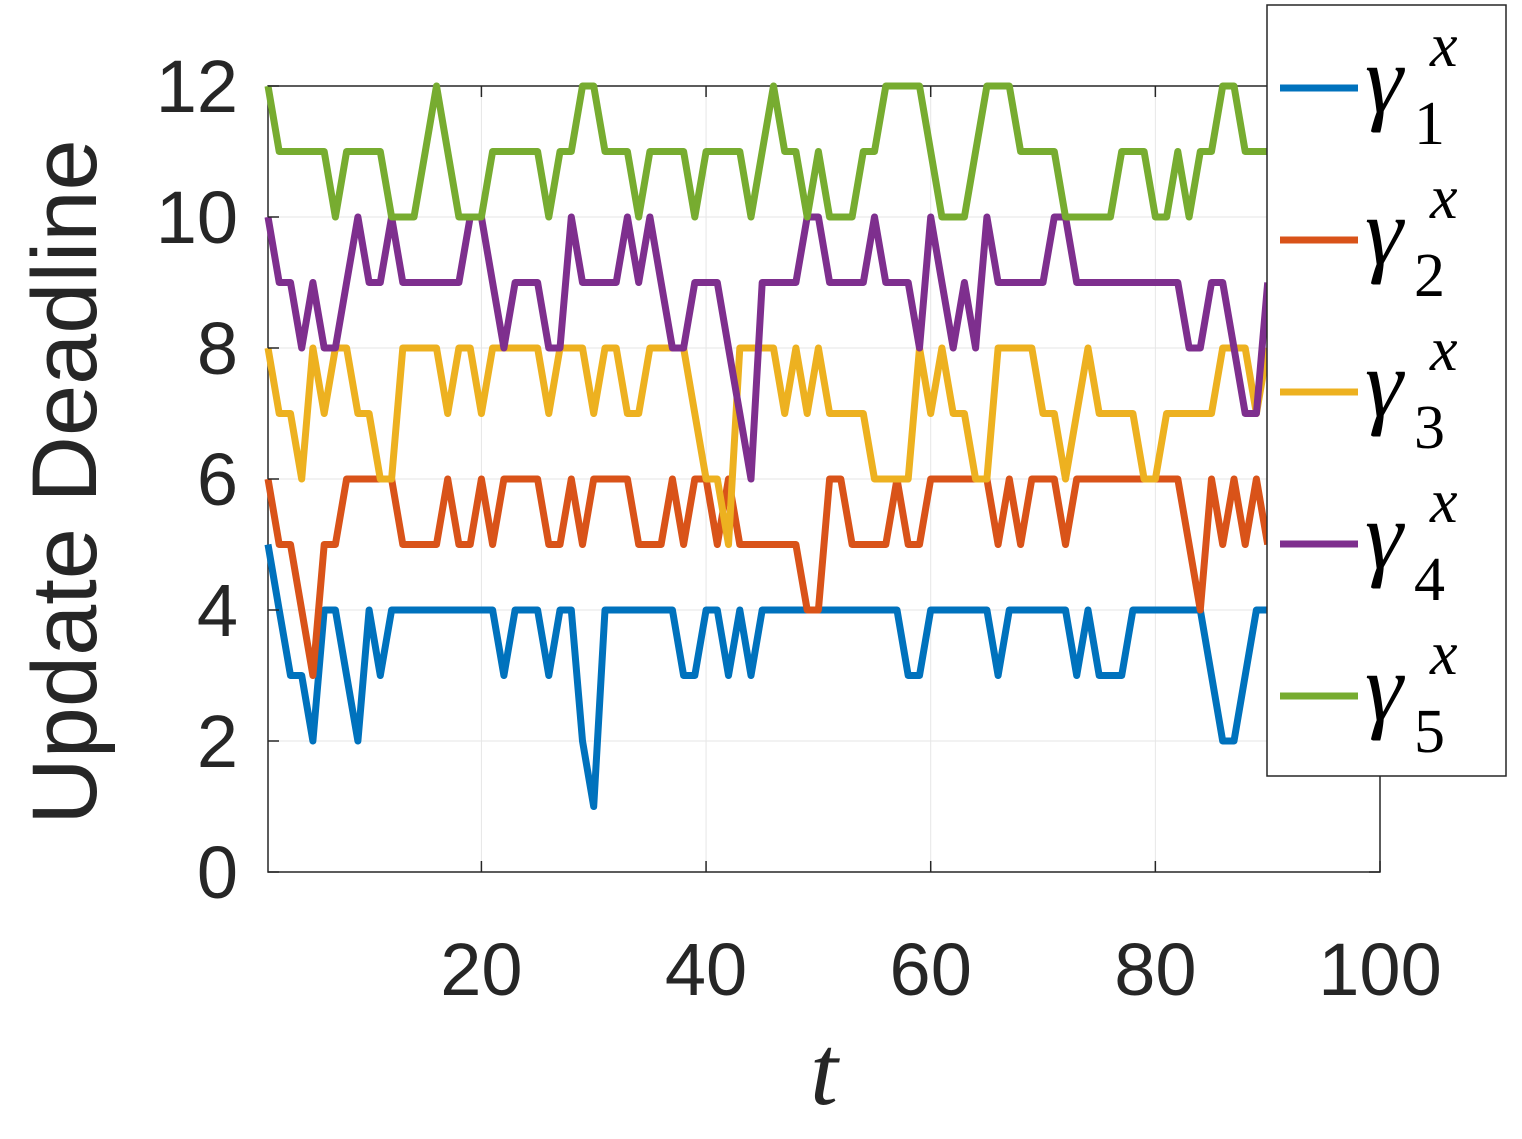 This screenshot has width=1522, height=1139. What do you see at coordinates (1429, 428) in the screenshot?
I see `legend-subscript: 3` at bounding box center [1429, 428].